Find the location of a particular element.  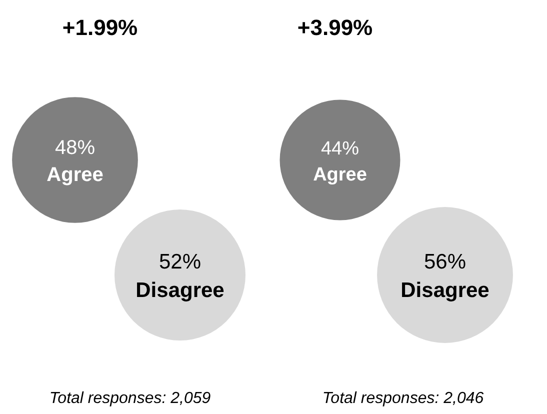

data-label: 56% is located at coordinates (445, 262).